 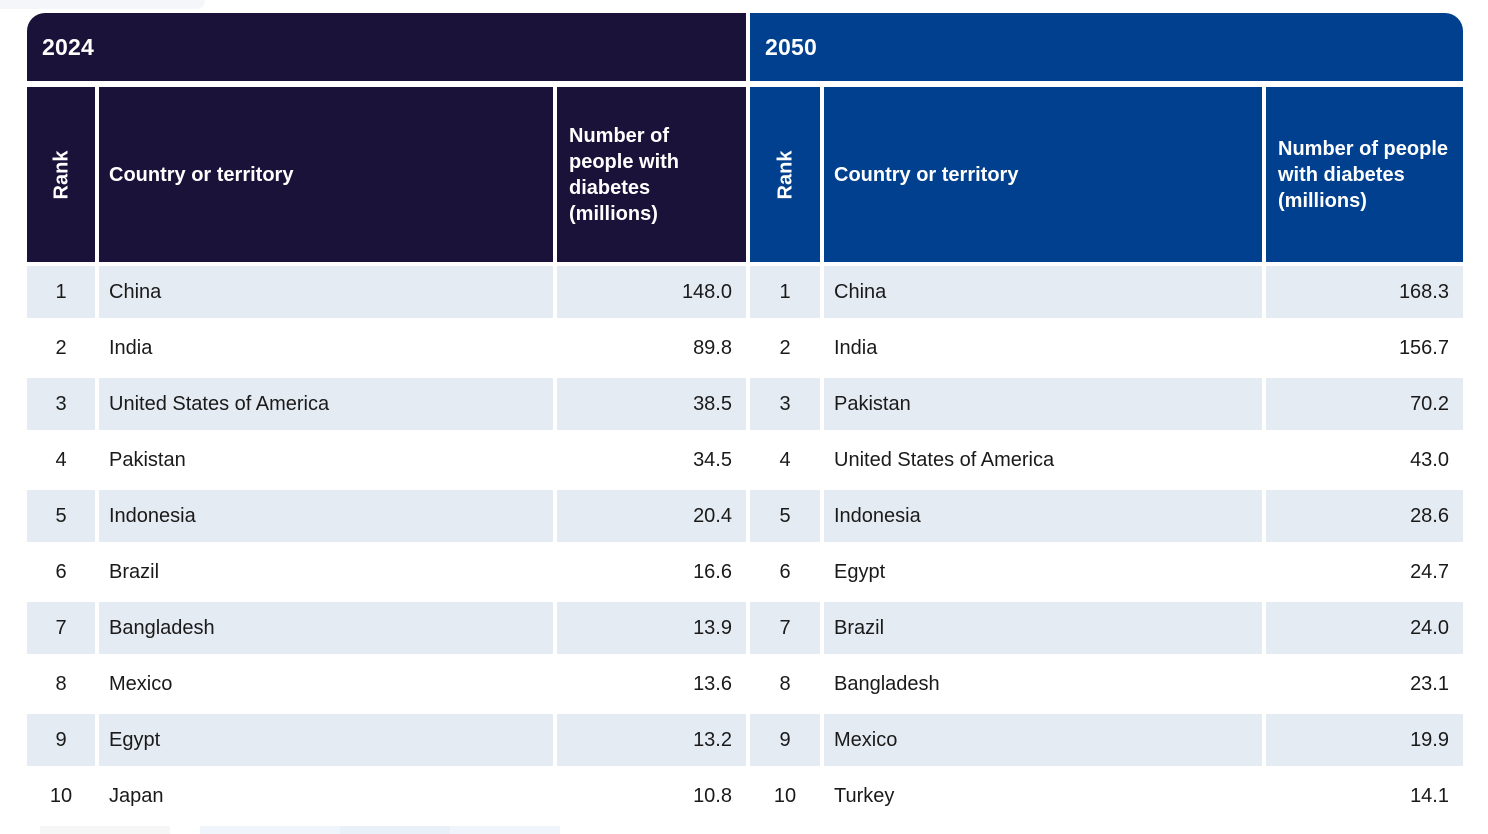 What do you see at coordinates (1364, 404) in the screenshot?
I see `value-cell: 70.2` at bounding box center [1364, 404].